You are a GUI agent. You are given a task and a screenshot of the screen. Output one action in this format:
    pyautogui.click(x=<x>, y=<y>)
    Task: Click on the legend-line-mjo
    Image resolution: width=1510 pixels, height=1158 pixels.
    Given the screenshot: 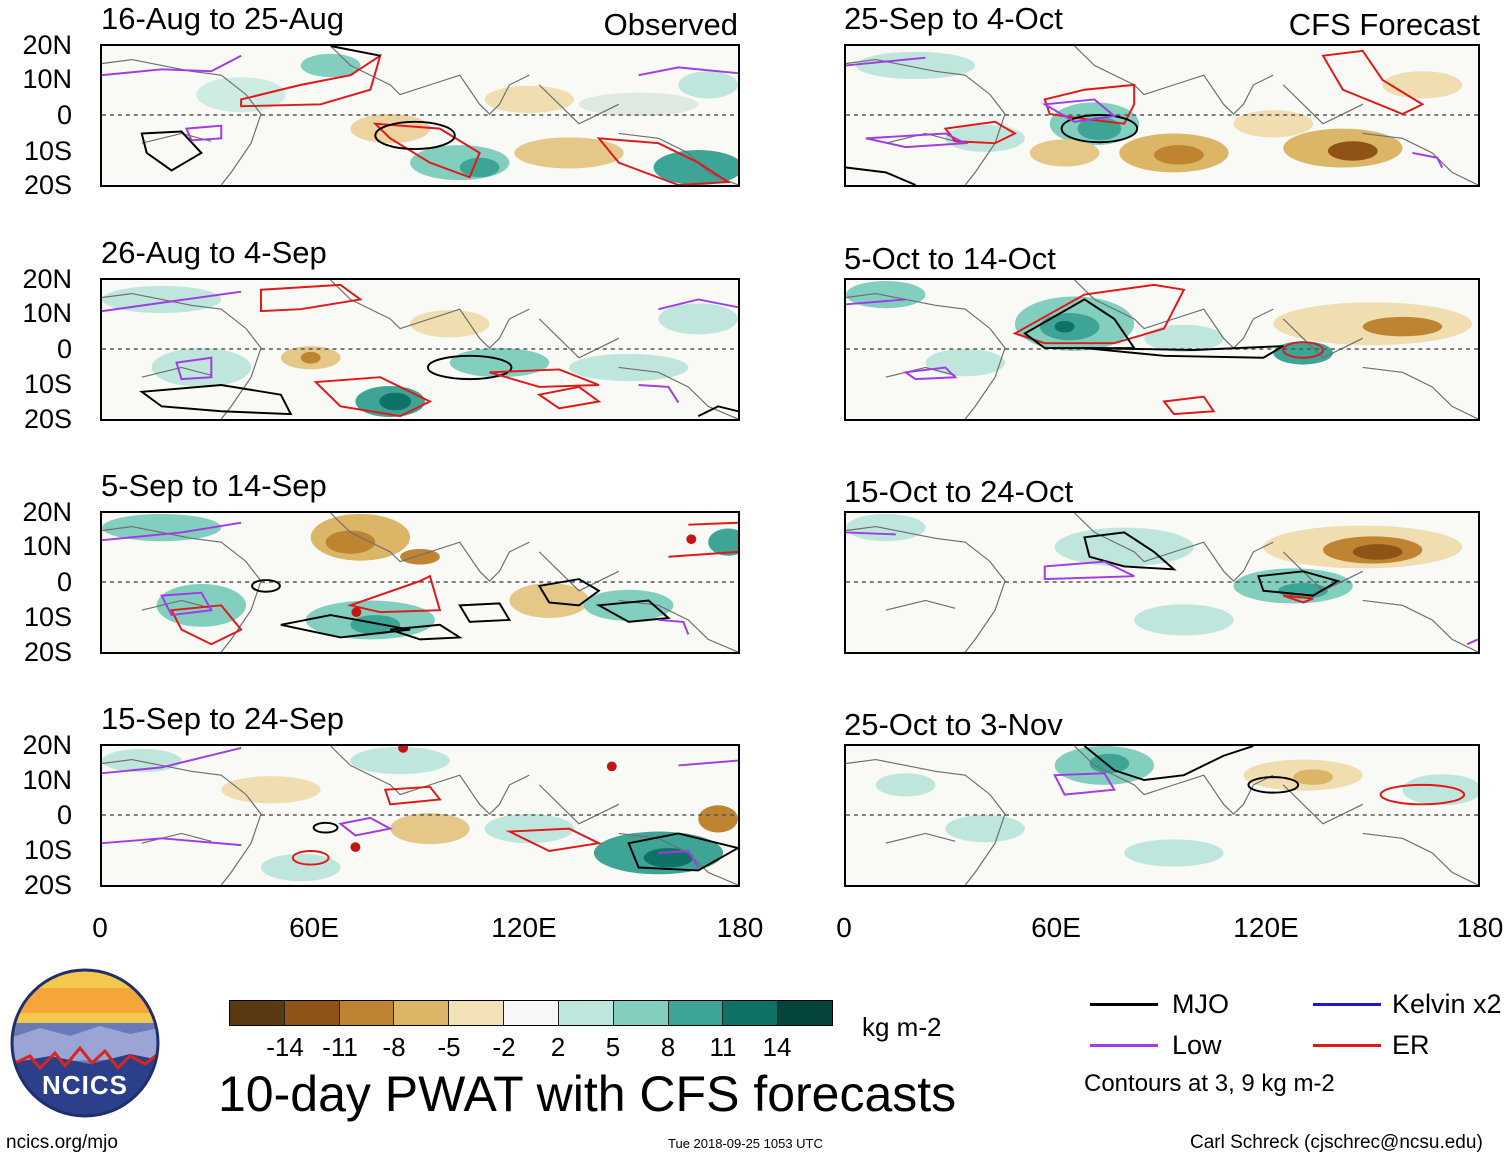 What is the action you would take?
    pyautogui.click(x=1124, y=1004)
    